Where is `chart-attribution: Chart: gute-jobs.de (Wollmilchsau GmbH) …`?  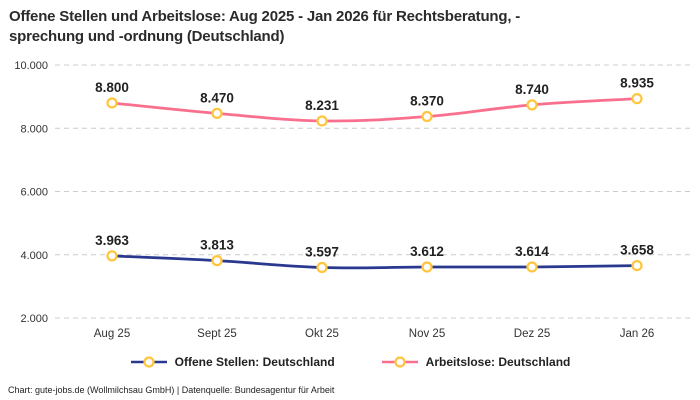
chart-attribution: Chart: gute-jobs.de (Wollmilchsau GmbH) … is located at coordinates (171, 390).